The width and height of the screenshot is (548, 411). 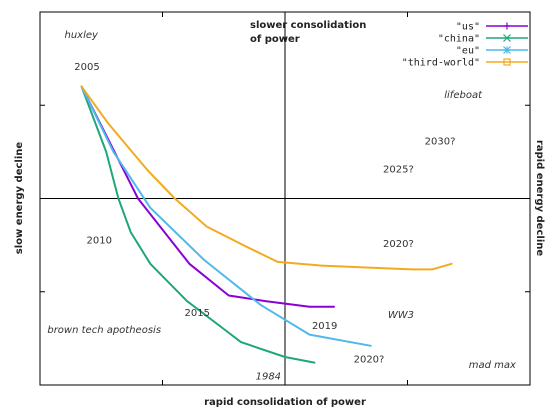 What do you see at coordinates (104, 330) in the screenshot?
I see `annotation-label: brown tech apotheosis` at bounding box center [104, 330].